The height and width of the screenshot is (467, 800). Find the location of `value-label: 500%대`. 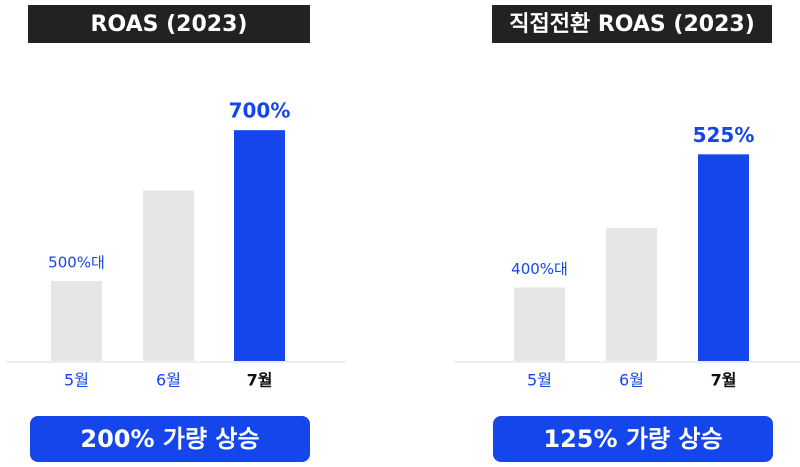

value-label: 500%대 is located at coordinates (76, 263).